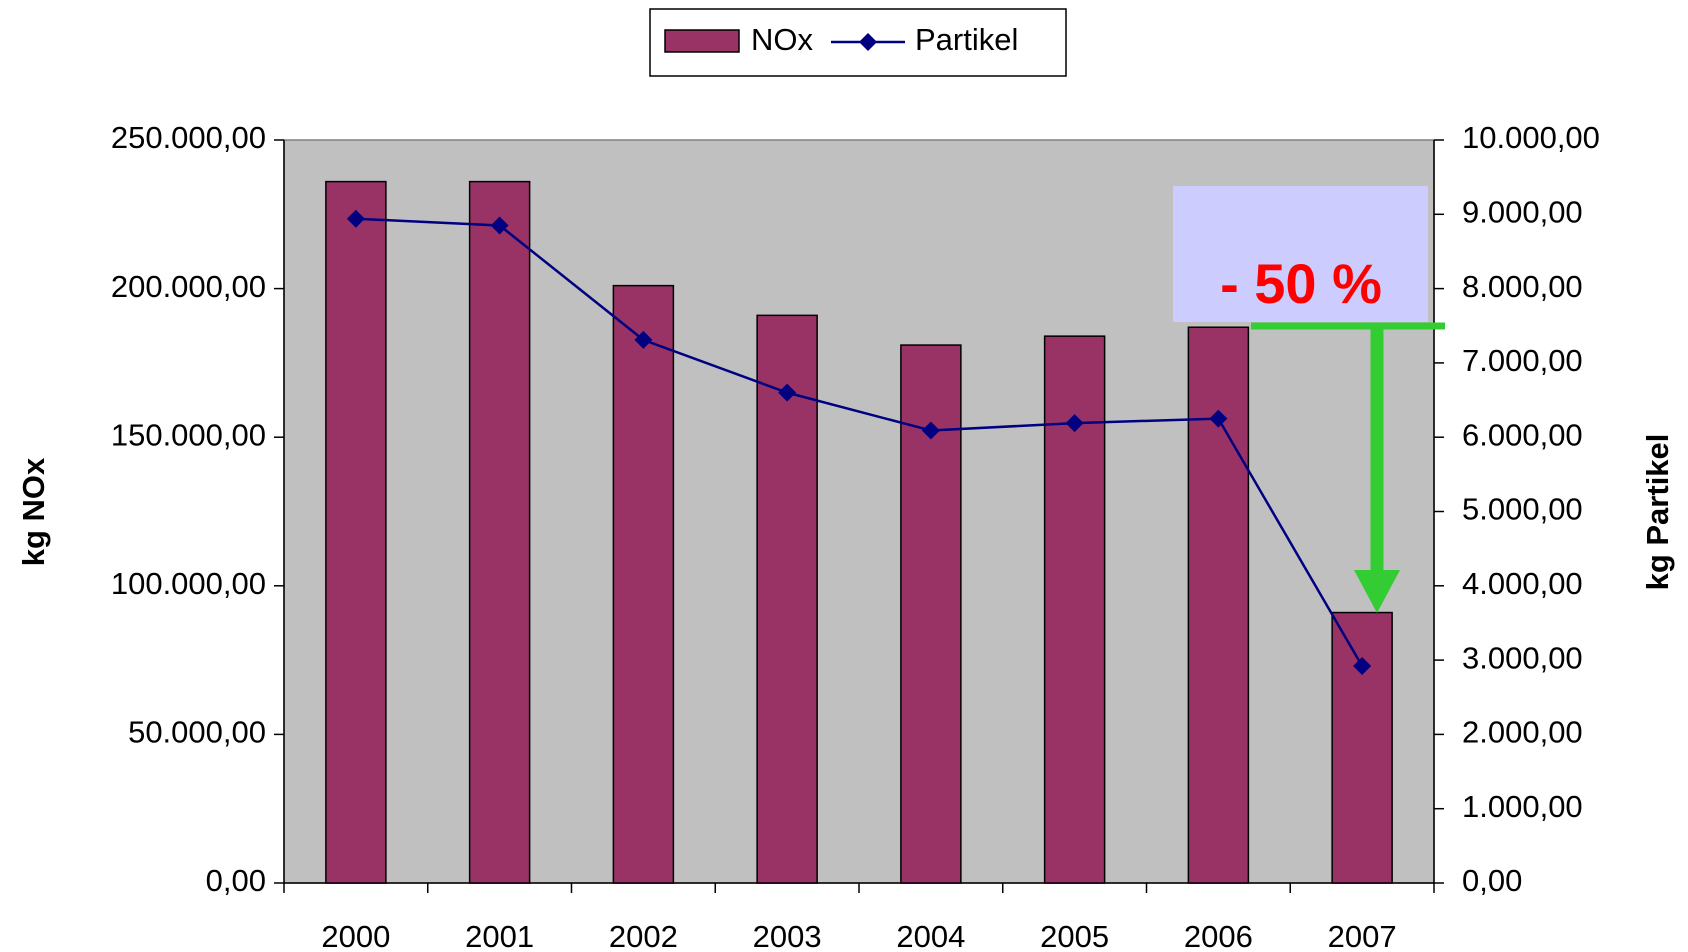 The height and width of the screenshot is (952, 1688). What do you see at coordinates (787, 935) in the screenshot?
I see `x-tick-label: 2003` at bounding box center [787, 935].